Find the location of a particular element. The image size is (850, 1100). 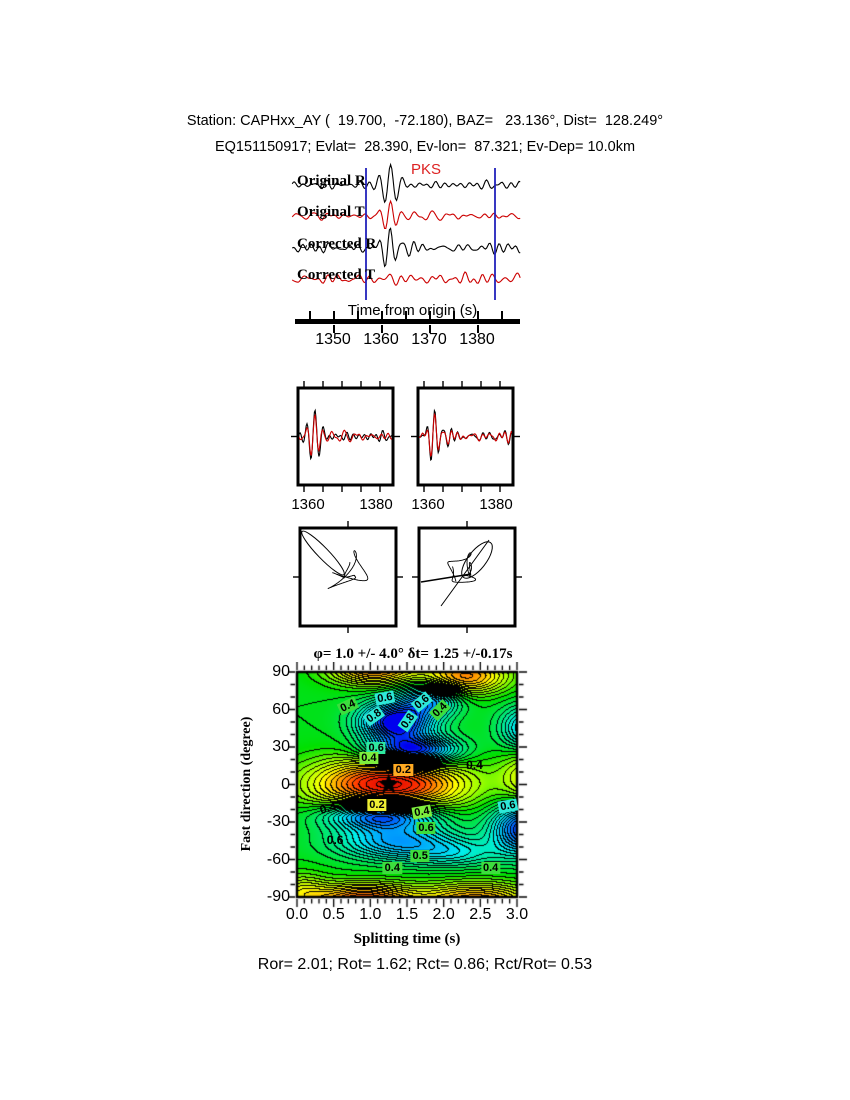

particle-motion-left is located at coordinates (348, 577).